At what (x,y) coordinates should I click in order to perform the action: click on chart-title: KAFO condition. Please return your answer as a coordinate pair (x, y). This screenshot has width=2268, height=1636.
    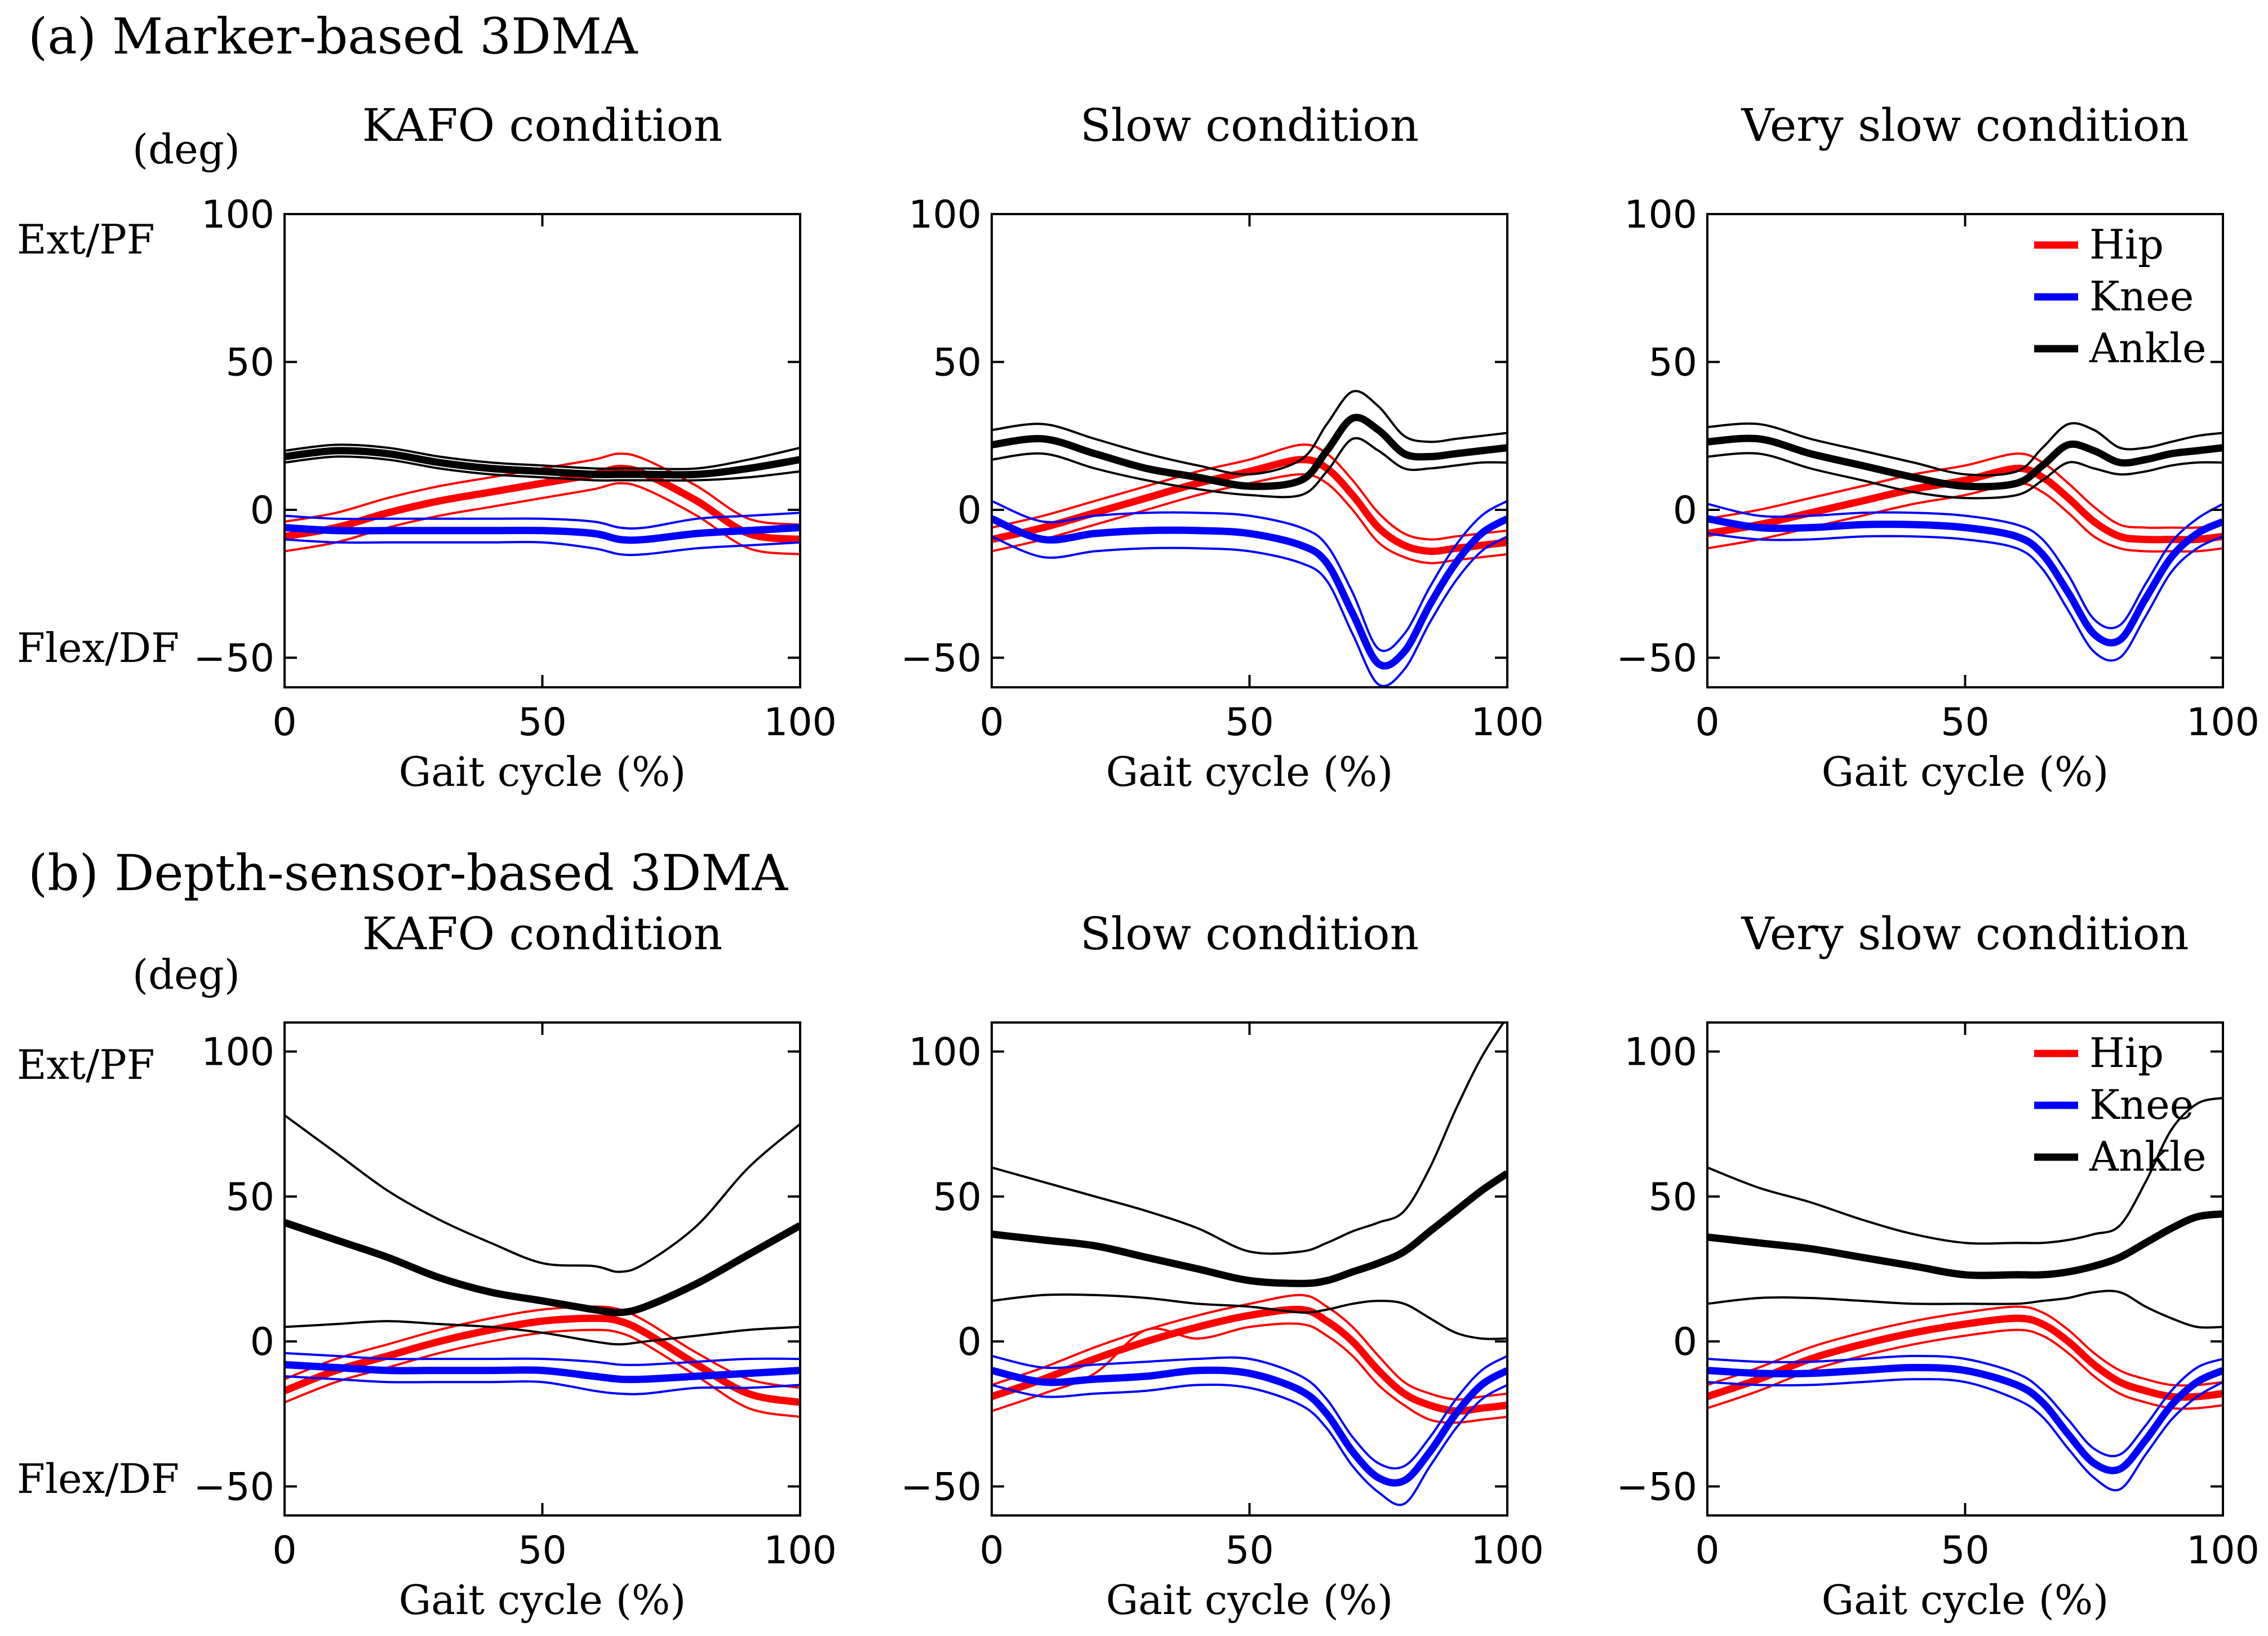
    Looking at the image, I should click on (542, 125).